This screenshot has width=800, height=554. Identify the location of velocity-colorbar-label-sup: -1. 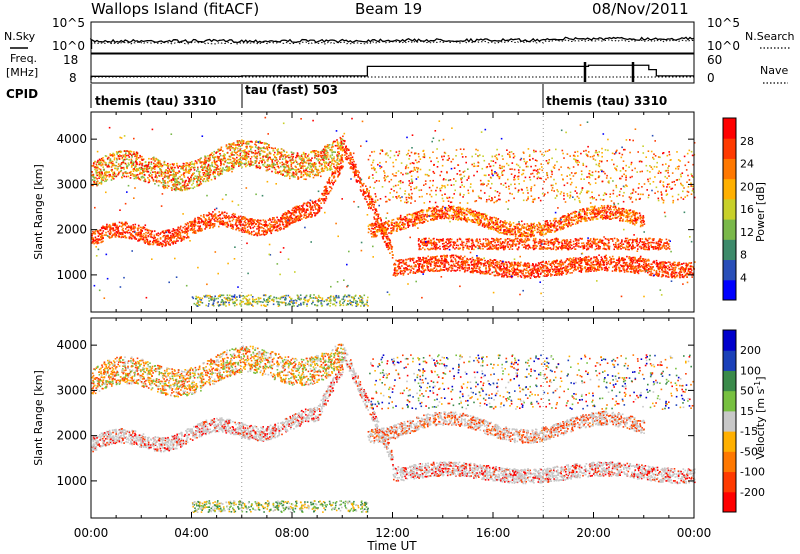
(757, 385).